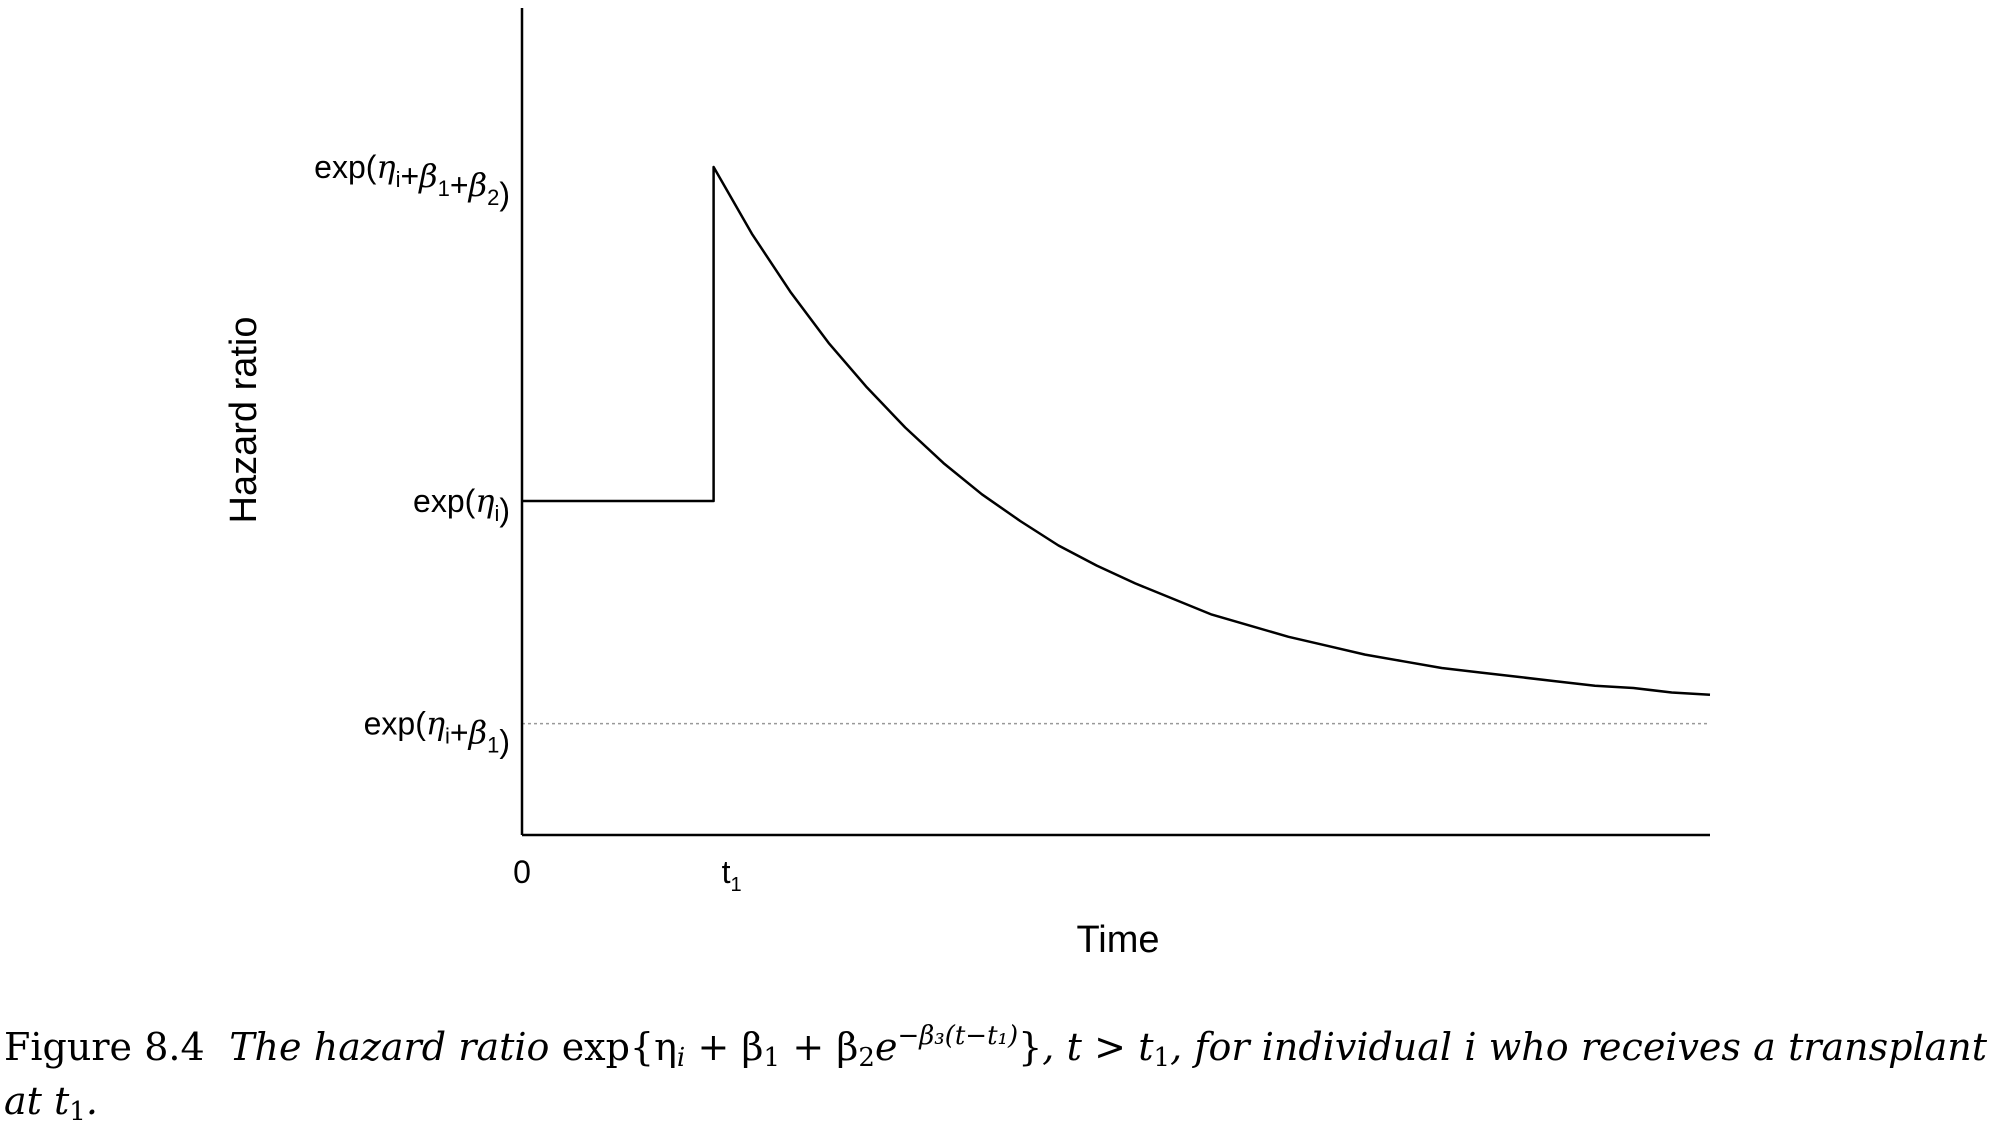 The height and width of the screenshot is (1142, 1991). Describe the element at coordinates (802, 1047) in the screenshot. I see `caption-formula: exp{ηi + β1 + β2e−β₃(t−t₁)}` at that location.